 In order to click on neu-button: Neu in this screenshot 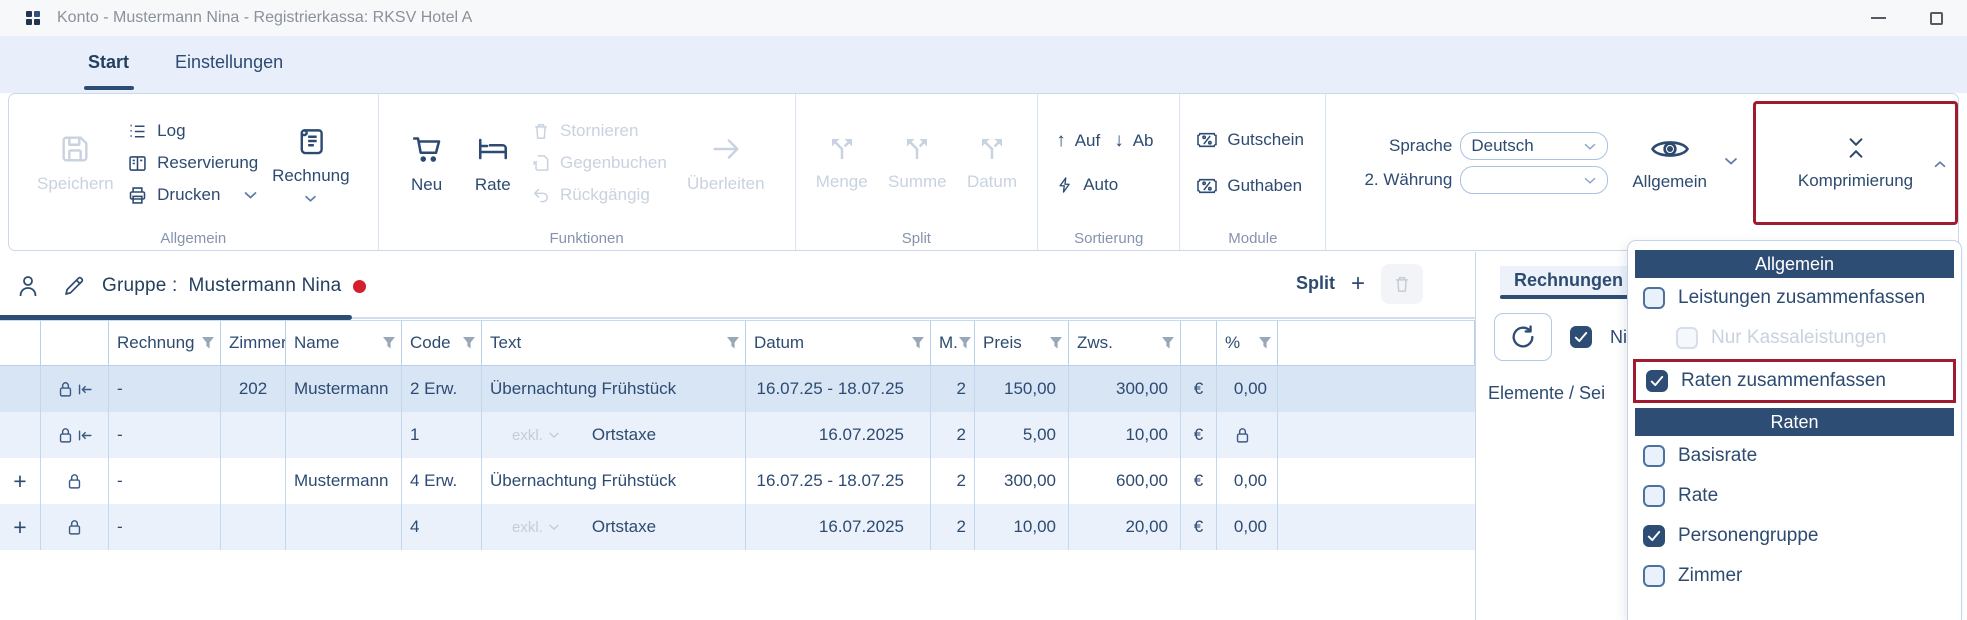, I will do `click(427, 163)`.